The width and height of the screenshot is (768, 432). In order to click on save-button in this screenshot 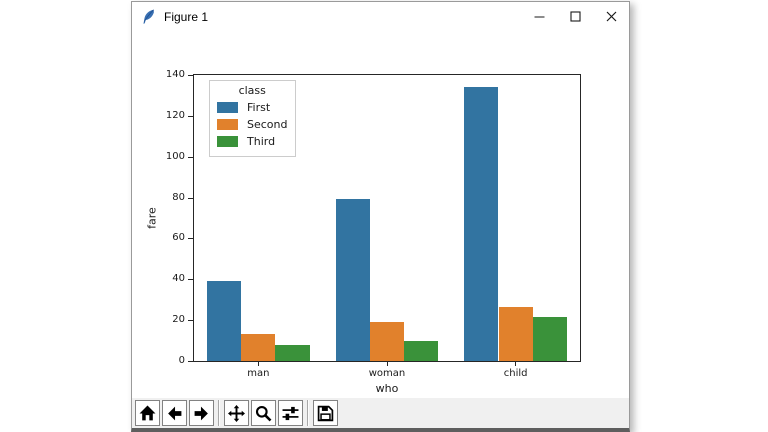, I will do `click(325, 413)`.